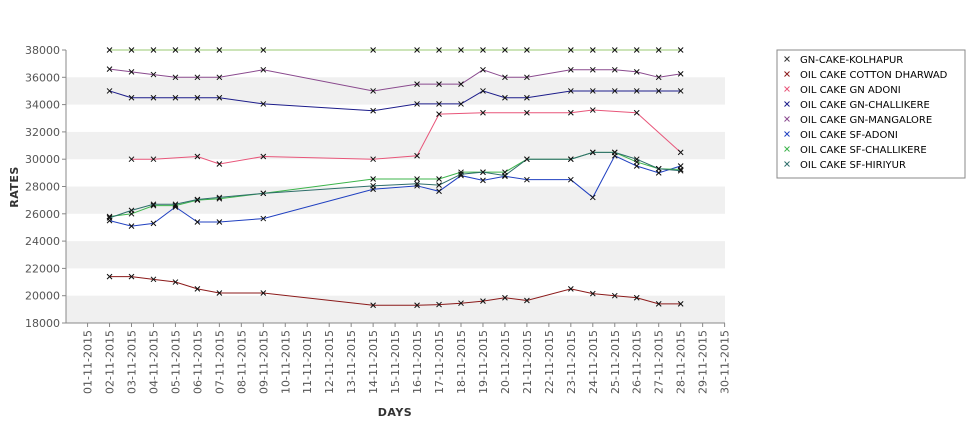 The height and width of the screenshot is (429, 975). What do you see at coordinates (197, 362) in the screenshot?
I see `x-tick-label: 06-11-2015` at bounding box center [197, 362].